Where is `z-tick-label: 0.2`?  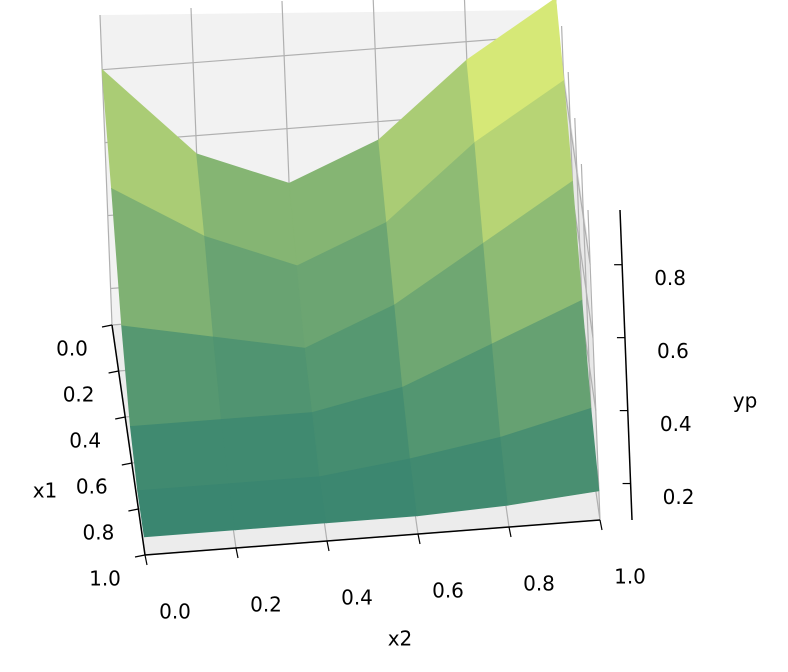 z-tick-label: 0.2 is located at coordinates (679, 497).